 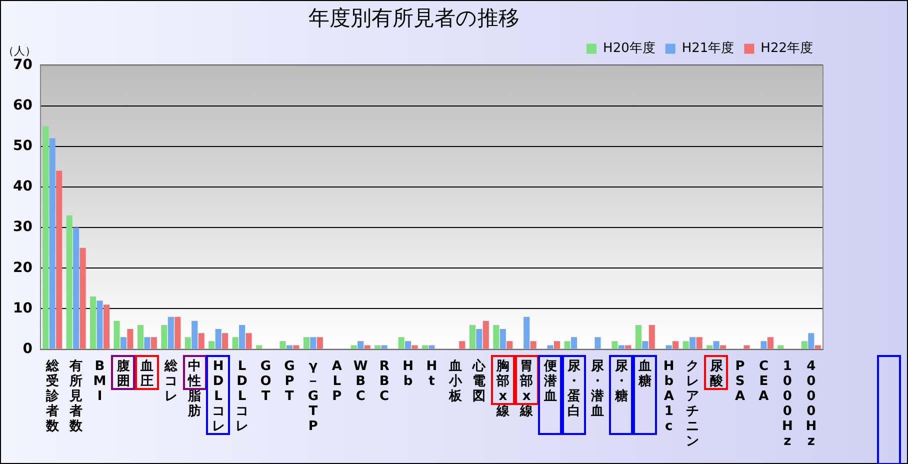 I want to click on x-tick-label: 有所見者数, so click(x=76, y=396).